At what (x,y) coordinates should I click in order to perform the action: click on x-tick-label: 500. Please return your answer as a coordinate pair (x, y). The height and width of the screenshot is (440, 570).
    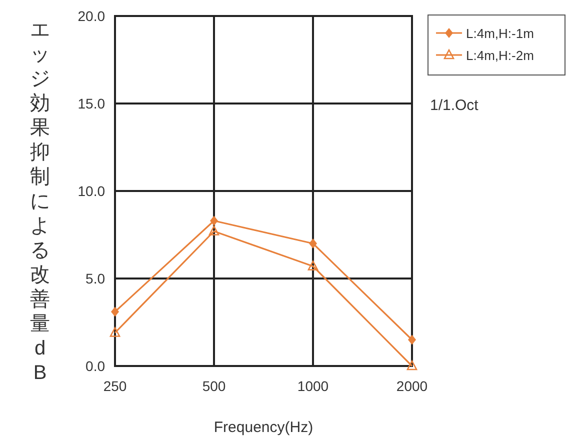
    Looking at the image, I should click on (214, 386).